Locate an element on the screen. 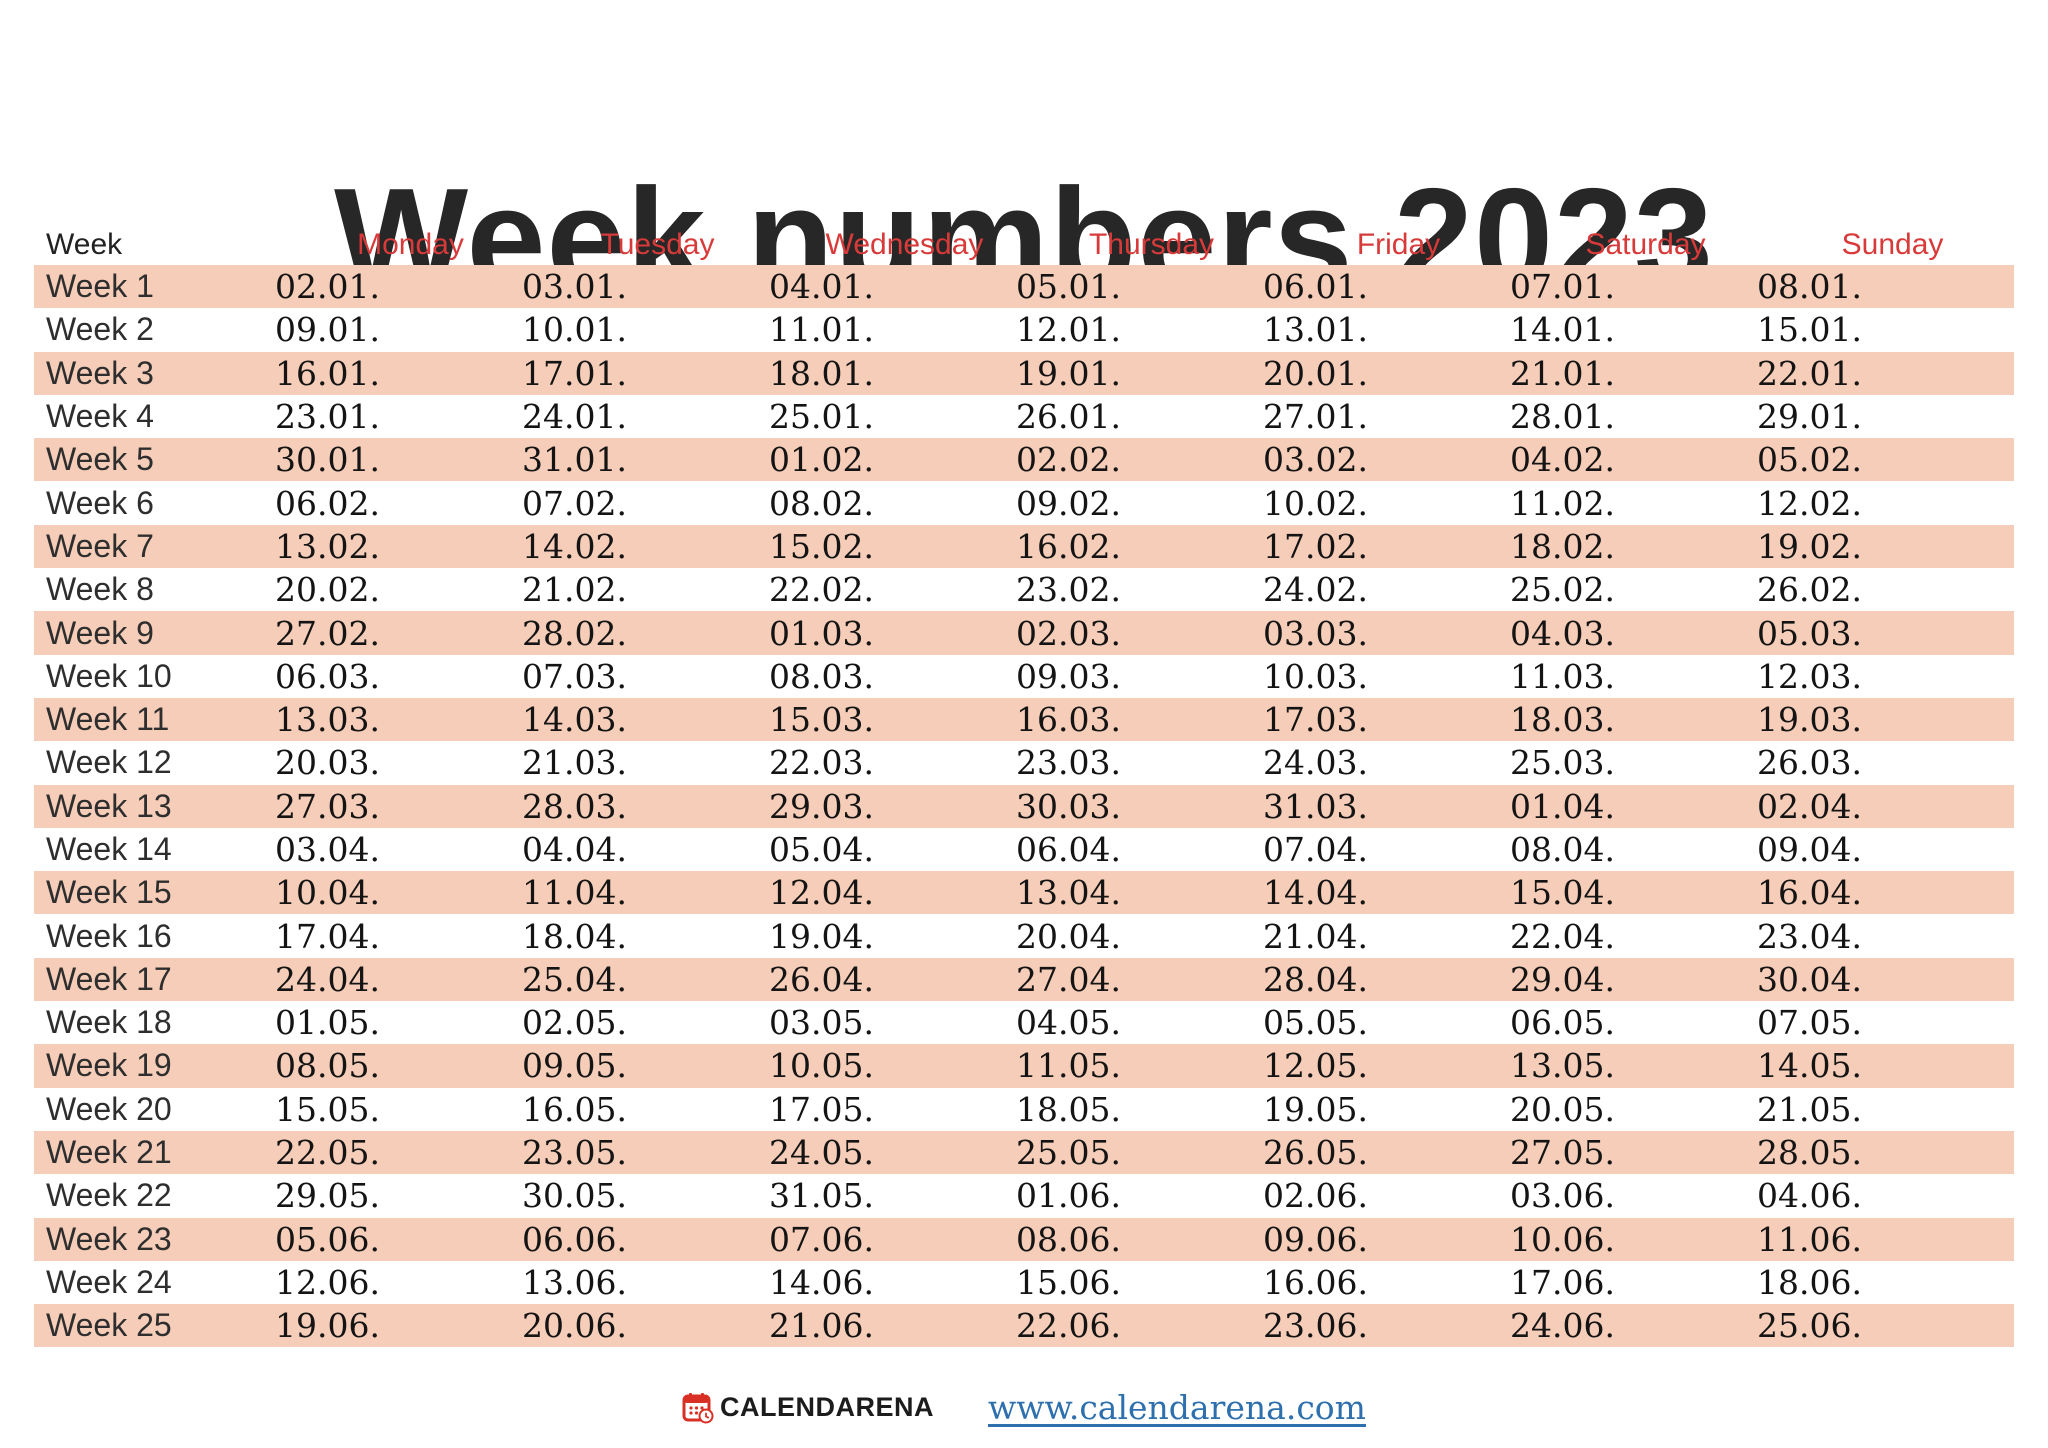 The image size is (2048, 1448). date-value: 28.01. is located at coordinates (1562, 417).